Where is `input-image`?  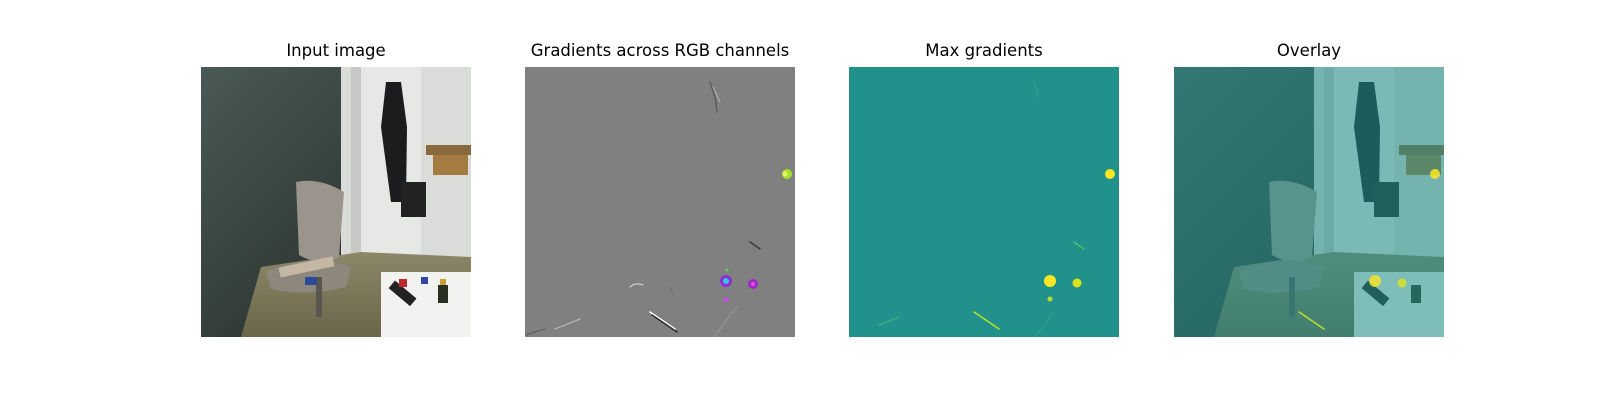
input-image is located at coordinates (336, 202).